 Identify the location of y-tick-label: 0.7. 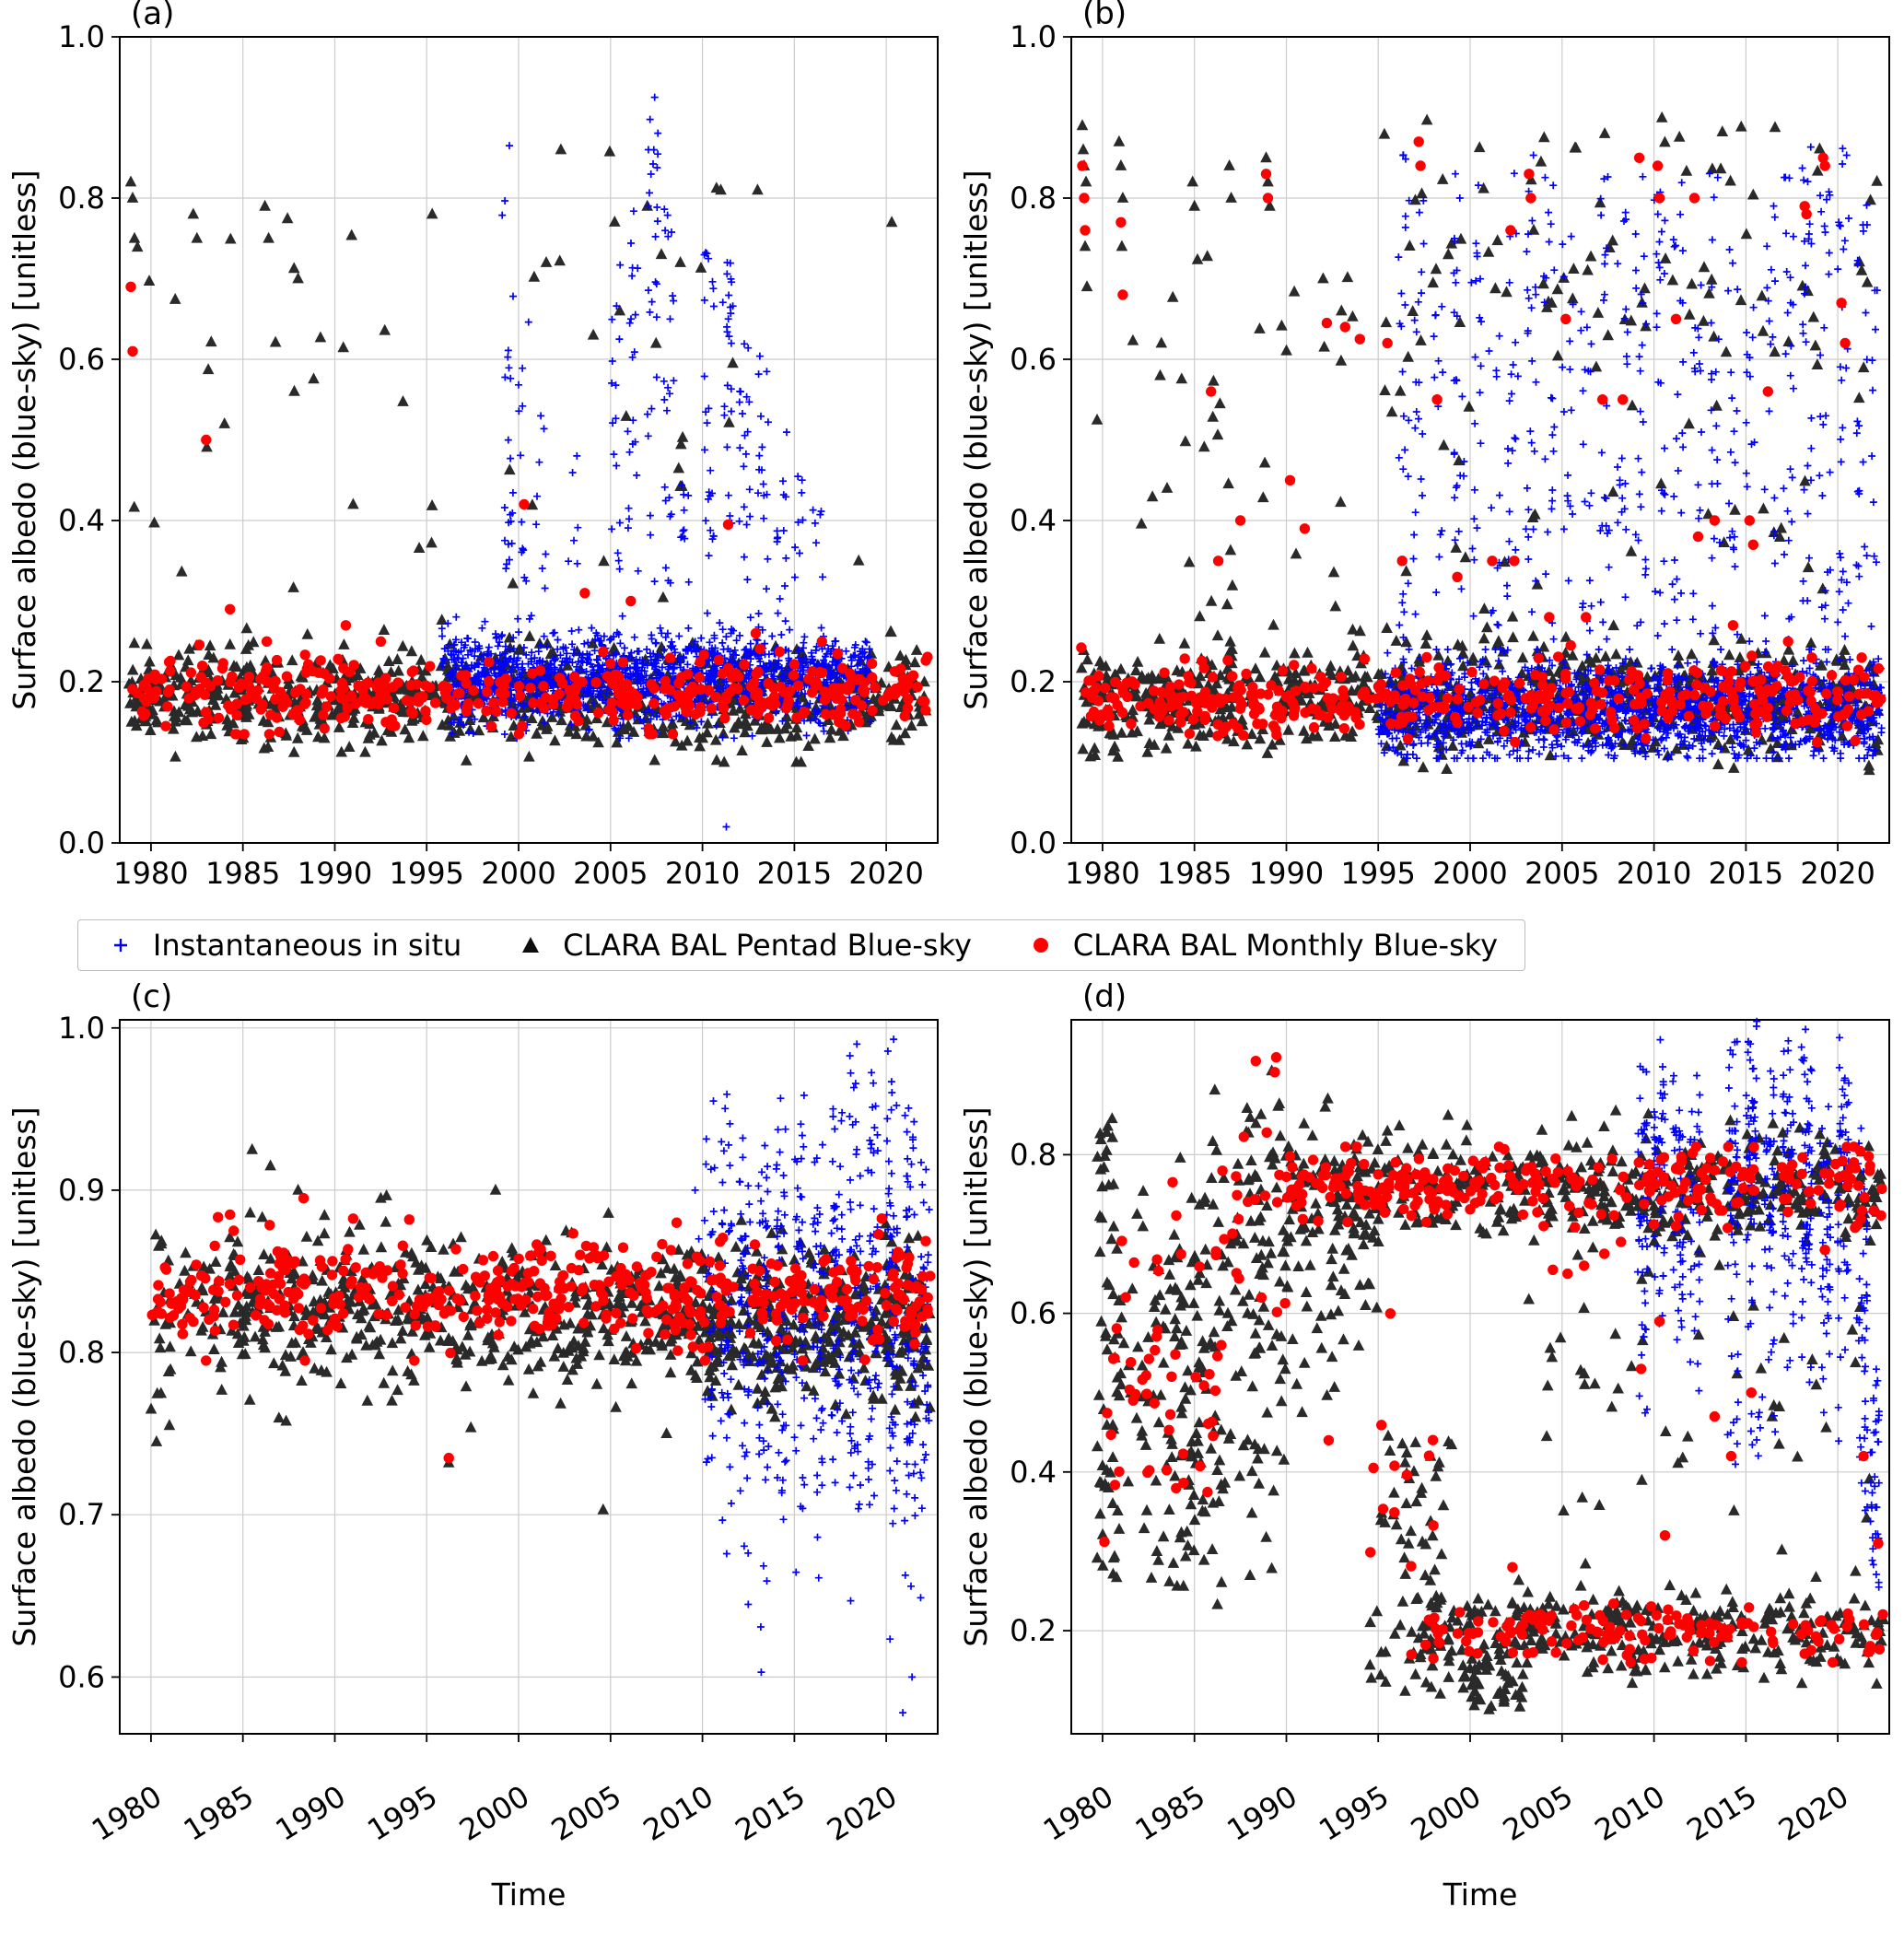
(81, 1514).